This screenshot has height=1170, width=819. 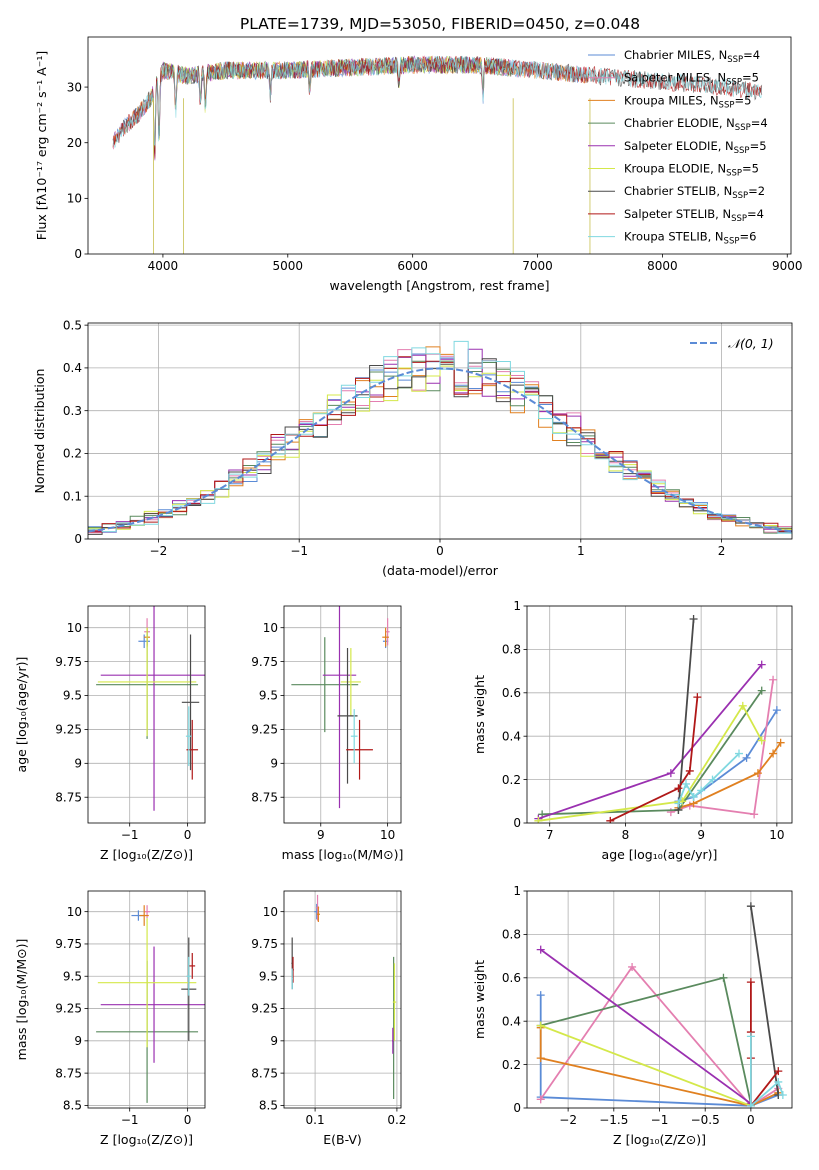 What do you see at coordinates (321, 835) in the screenshot?
I see `x-tick-label: 9` at bounding box center [321, 835].